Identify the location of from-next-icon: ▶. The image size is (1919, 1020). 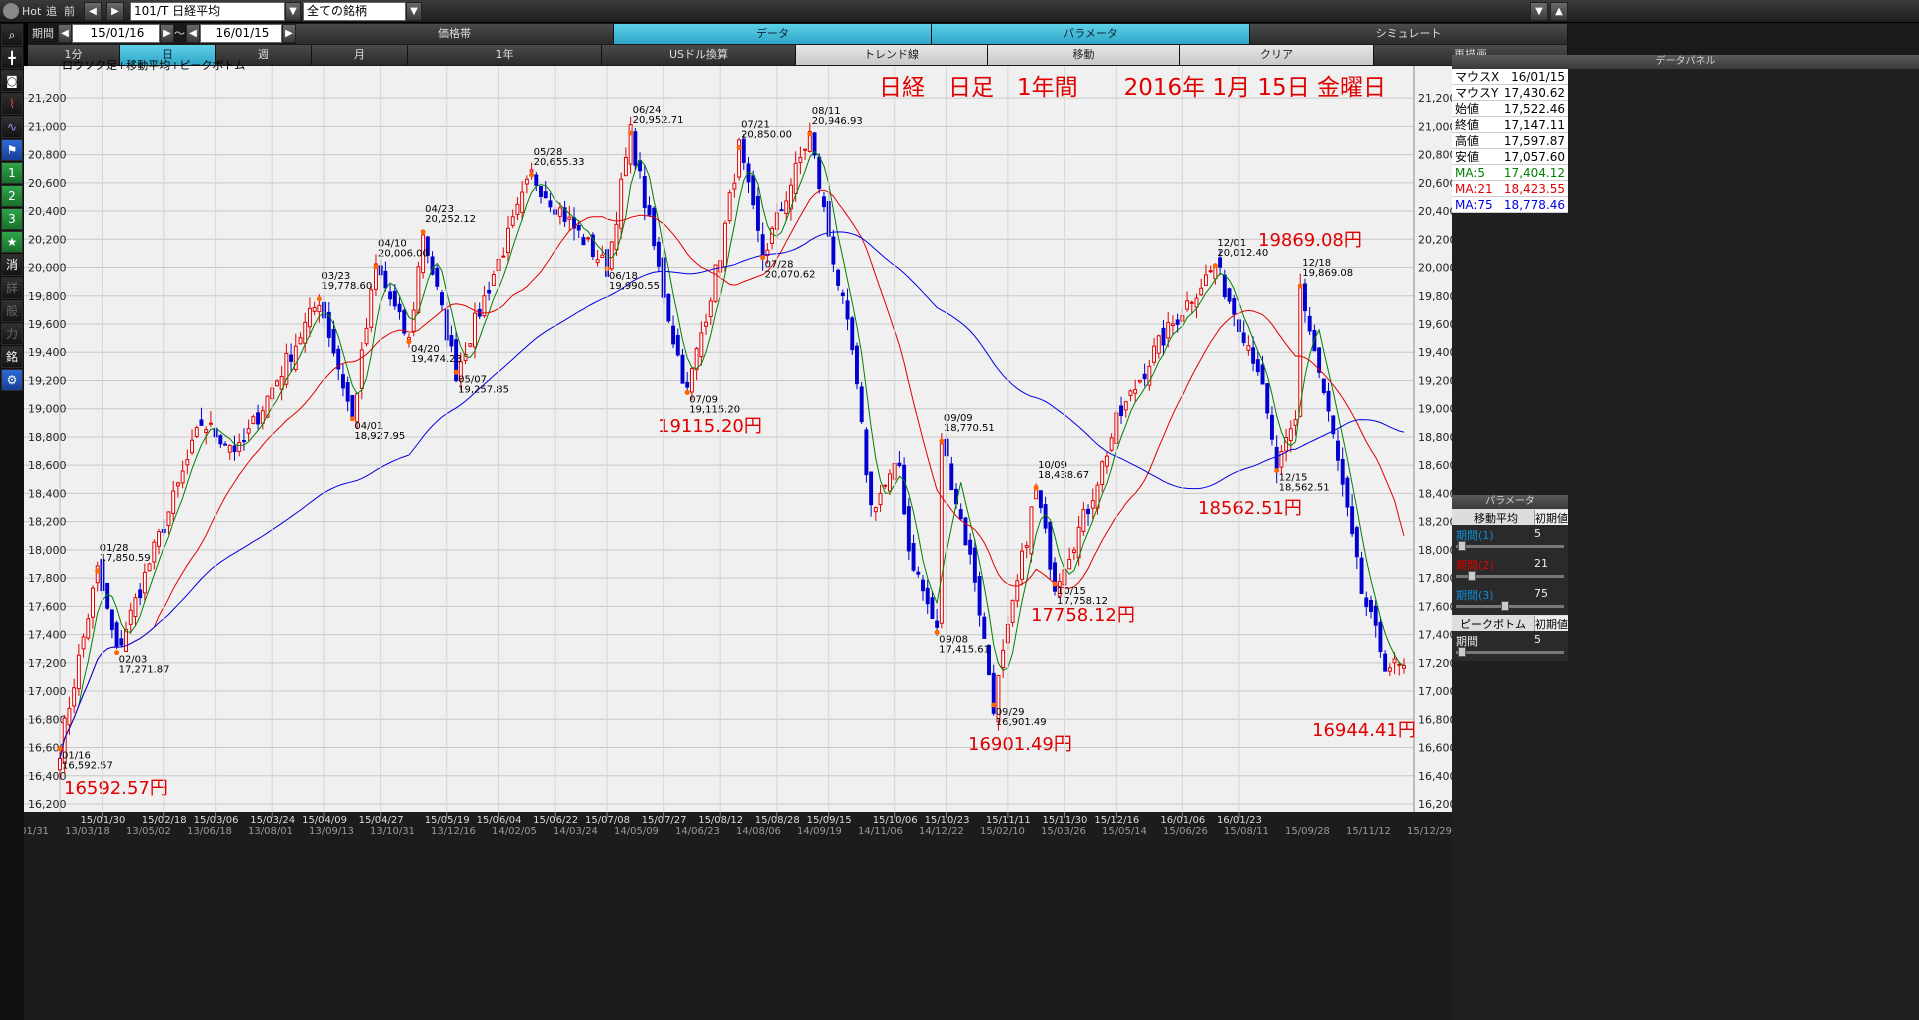
(167, 33).